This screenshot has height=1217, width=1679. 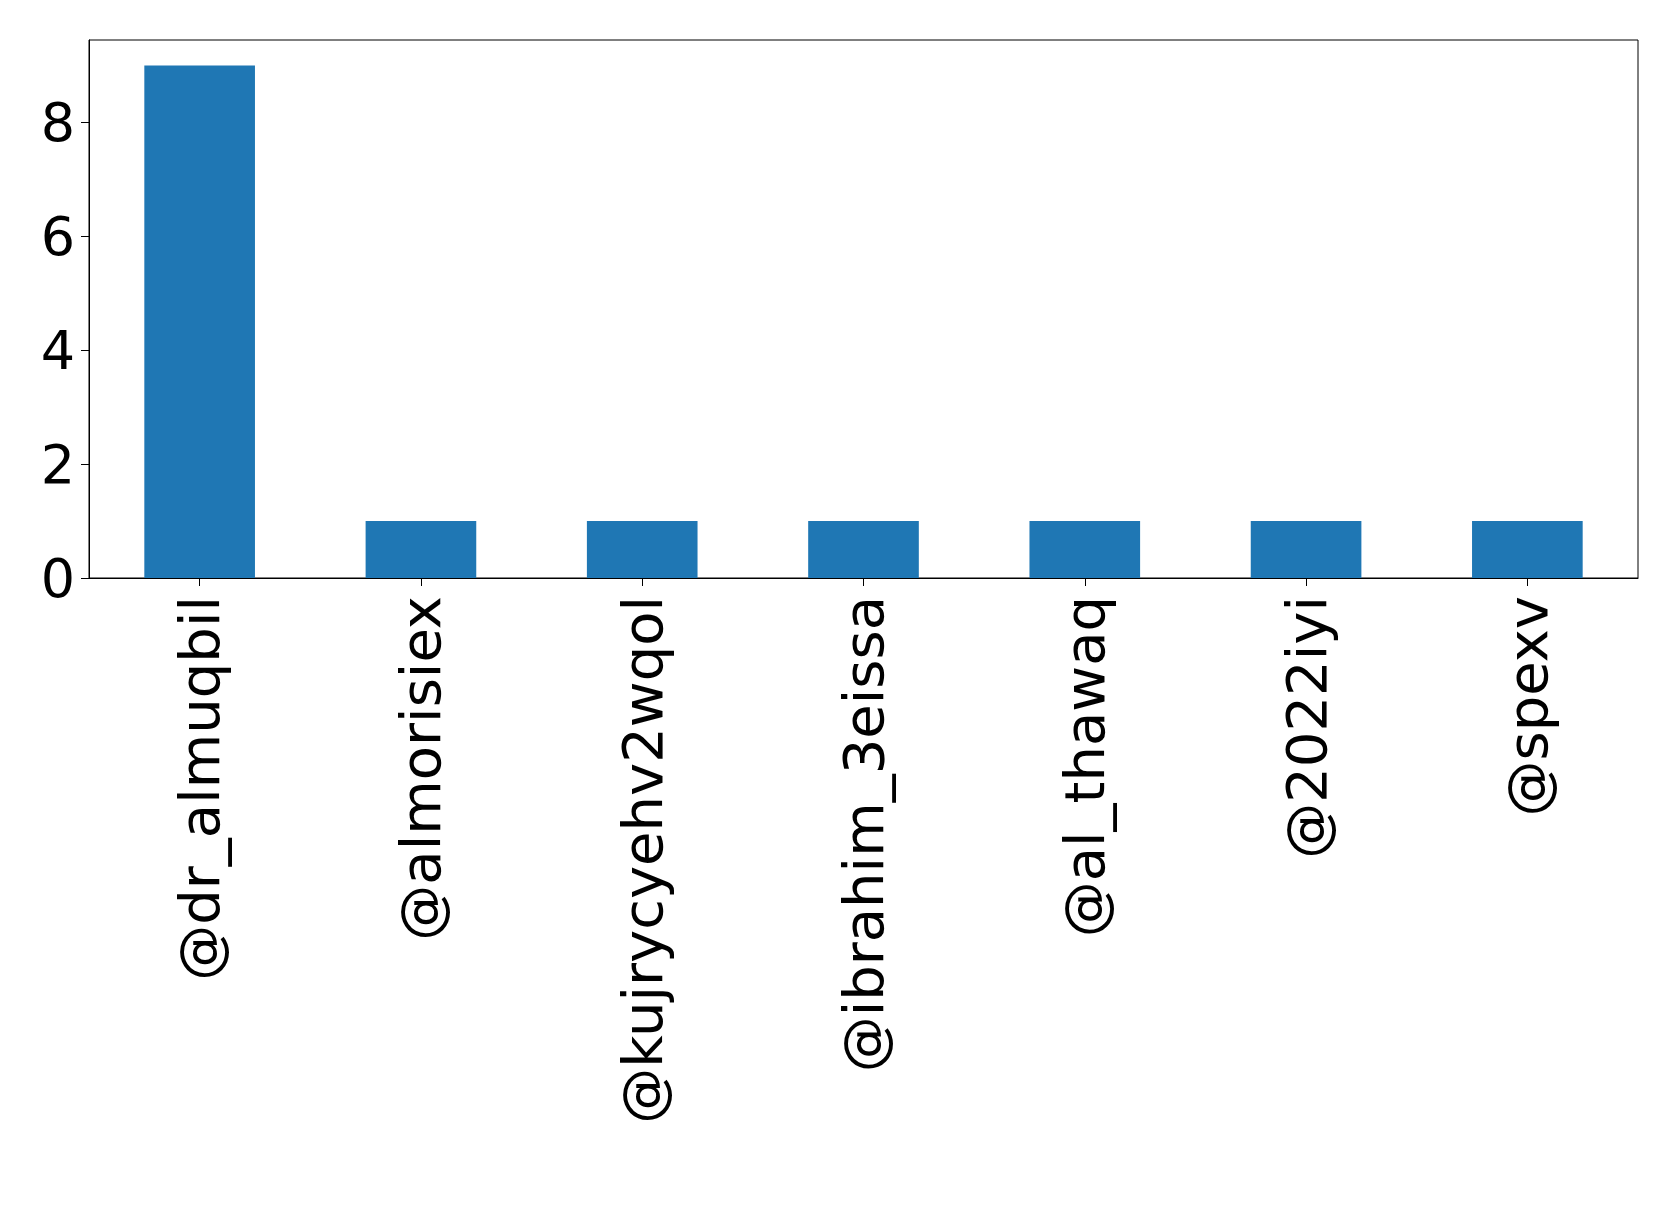 What do you see at coordinates (57, 236) in the screenshot?
I see `y-tick-label: 6` at bounding box center [57, 236].